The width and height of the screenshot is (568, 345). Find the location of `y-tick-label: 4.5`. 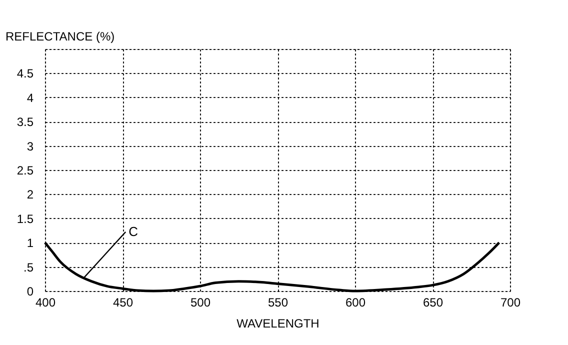

y-tick-label: 4.5 is located at coordinates (25, 73).